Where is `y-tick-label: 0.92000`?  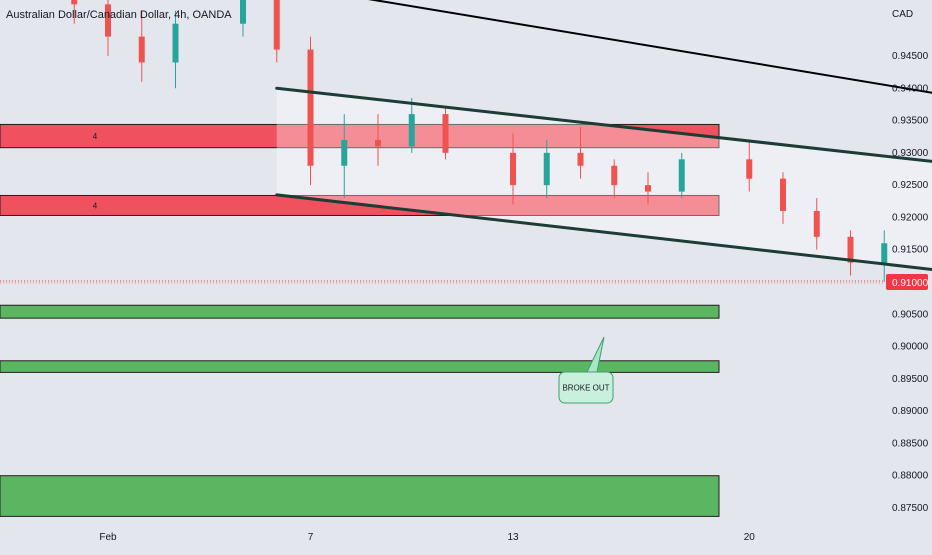 y-tick-label: 0.92000 is located at coordinates (910, 217).